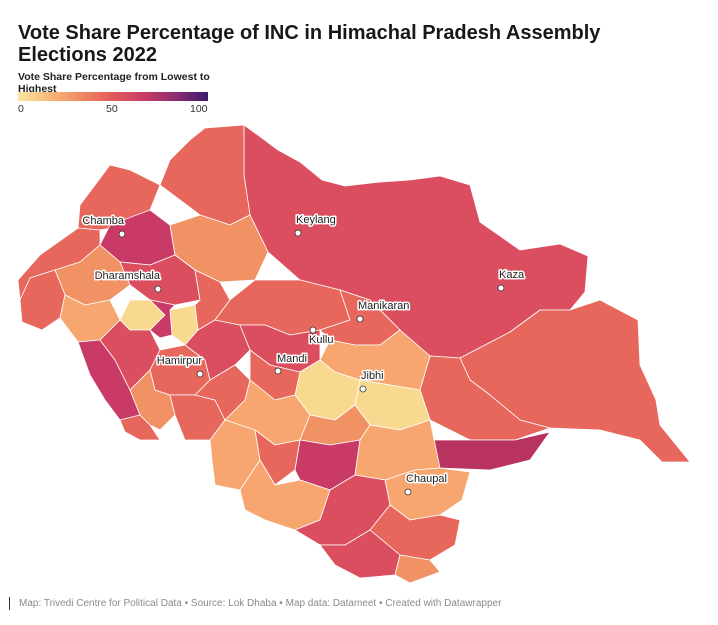 The width and height of the screenshot is (718, 625). I want to click on city-marker-kaza, so click(501, 288).